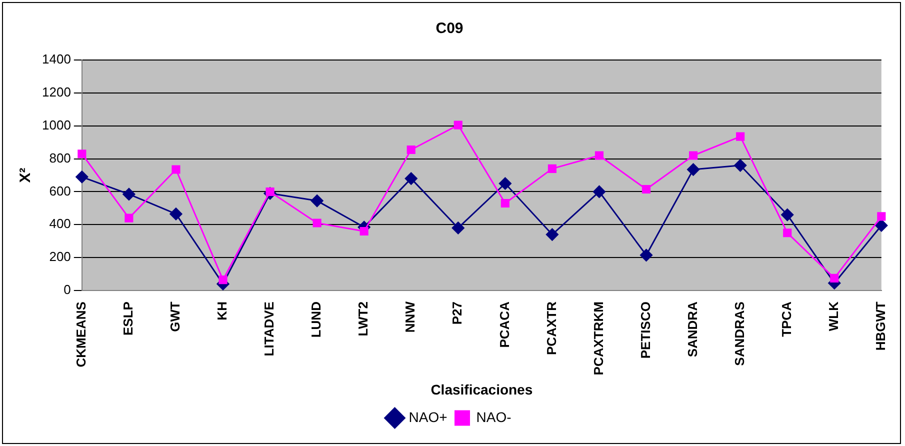 This screenshot has width=905, height=446. Describe the element at coordinates (25, 175) in the screenshot. I see `y-axis-title: X²` at that location.